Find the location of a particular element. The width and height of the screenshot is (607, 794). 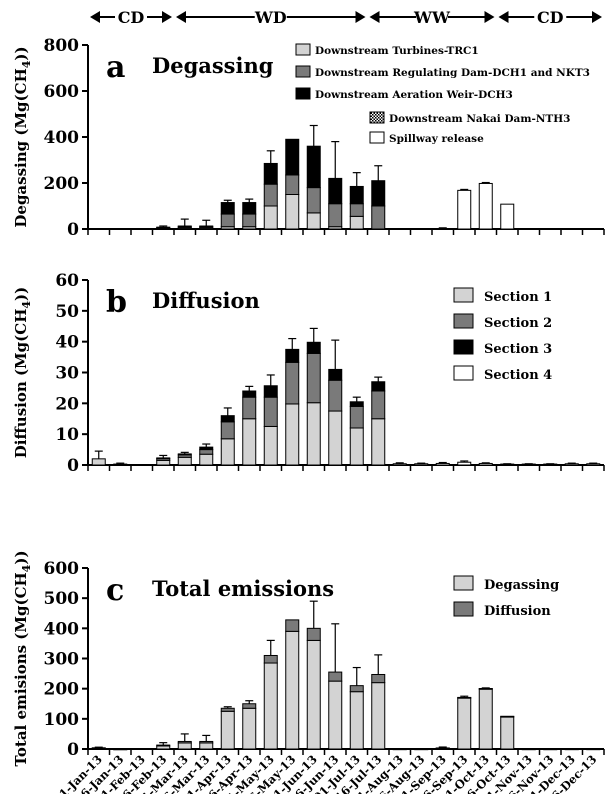

panel-letter: c is located at coordinates (115, 590).